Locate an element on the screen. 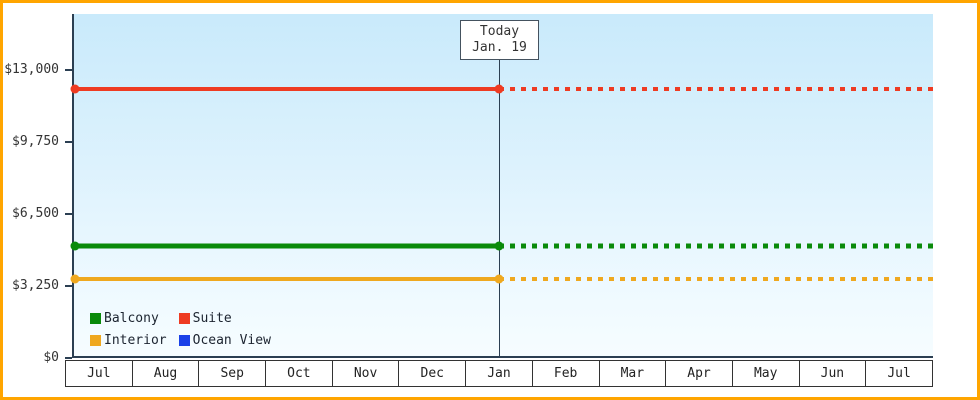  x-axis-month-cell: Oct is located at coordinates (299, 373).